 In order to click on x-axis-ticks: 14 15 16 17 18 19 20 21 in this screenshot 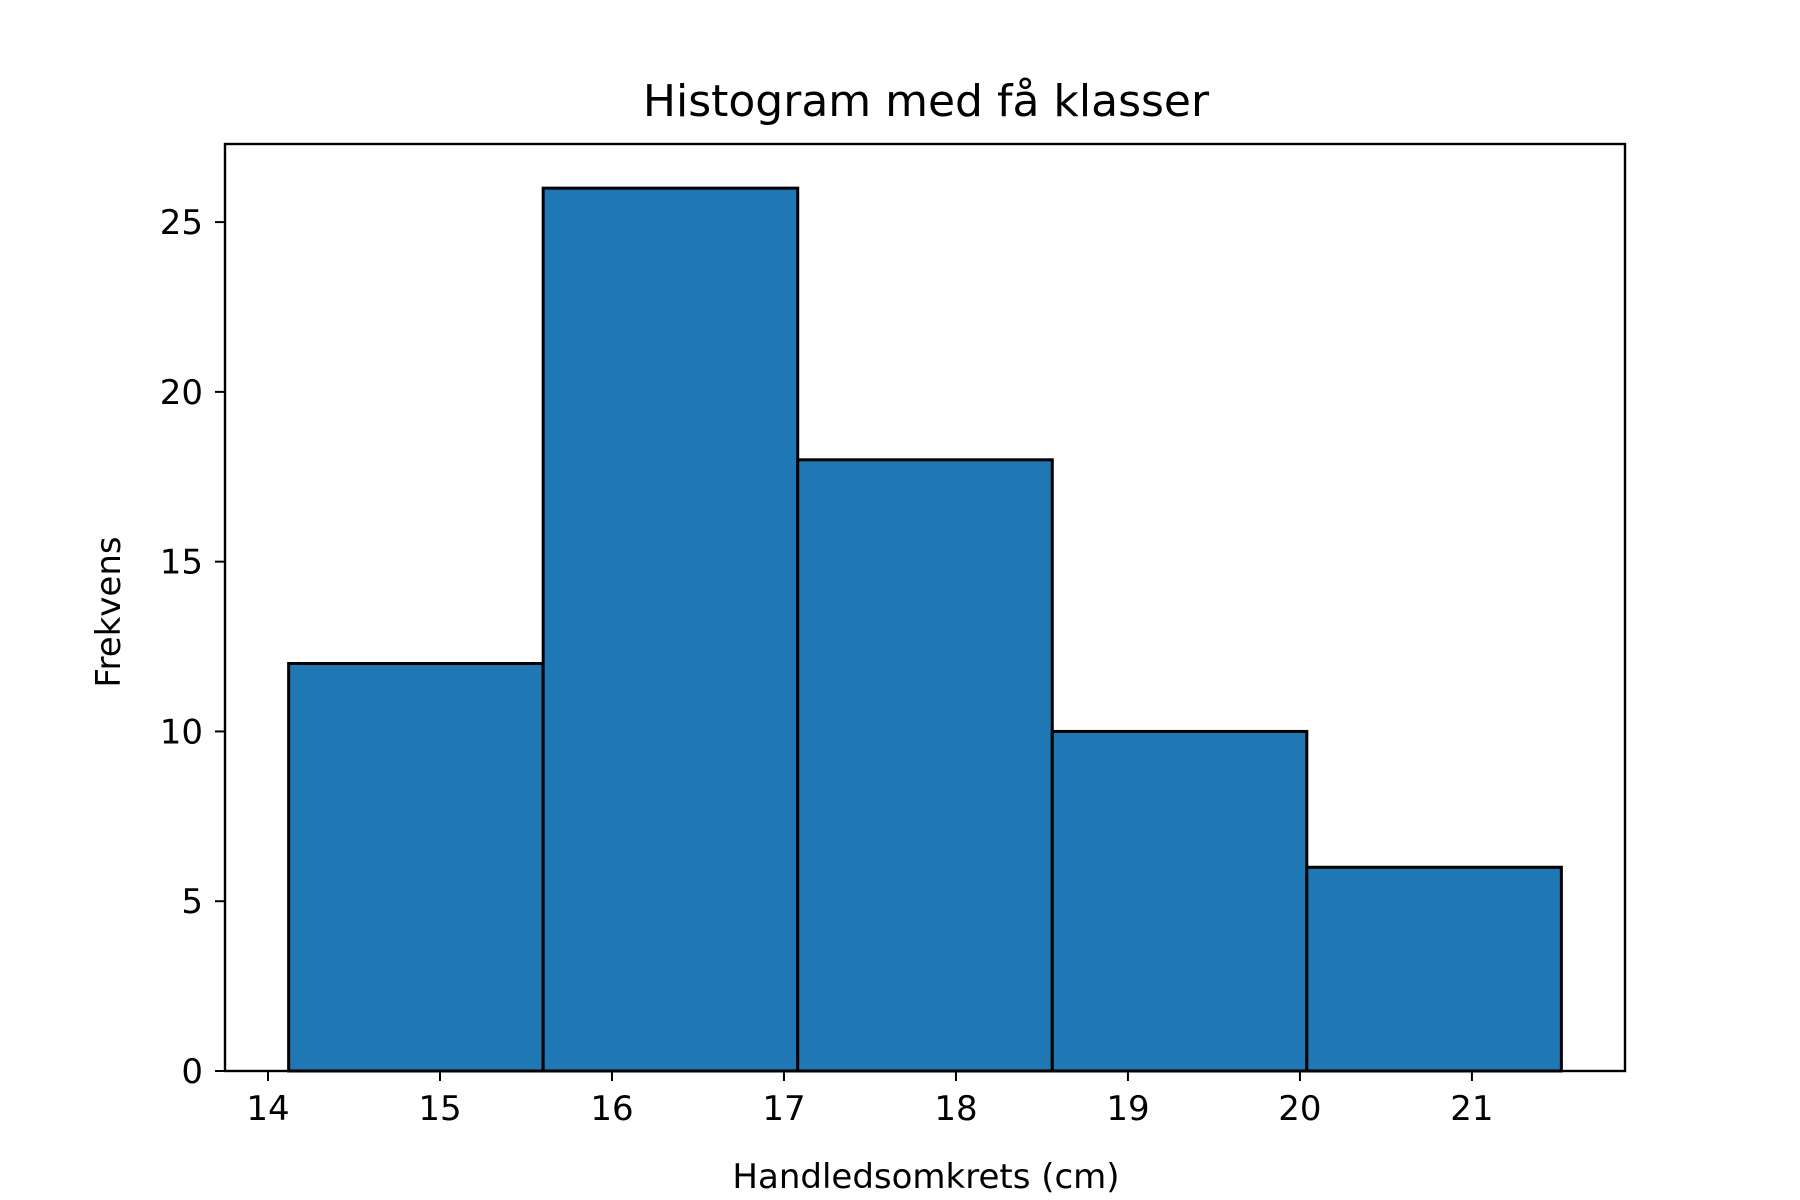, I will do `click(870, 1100)`.